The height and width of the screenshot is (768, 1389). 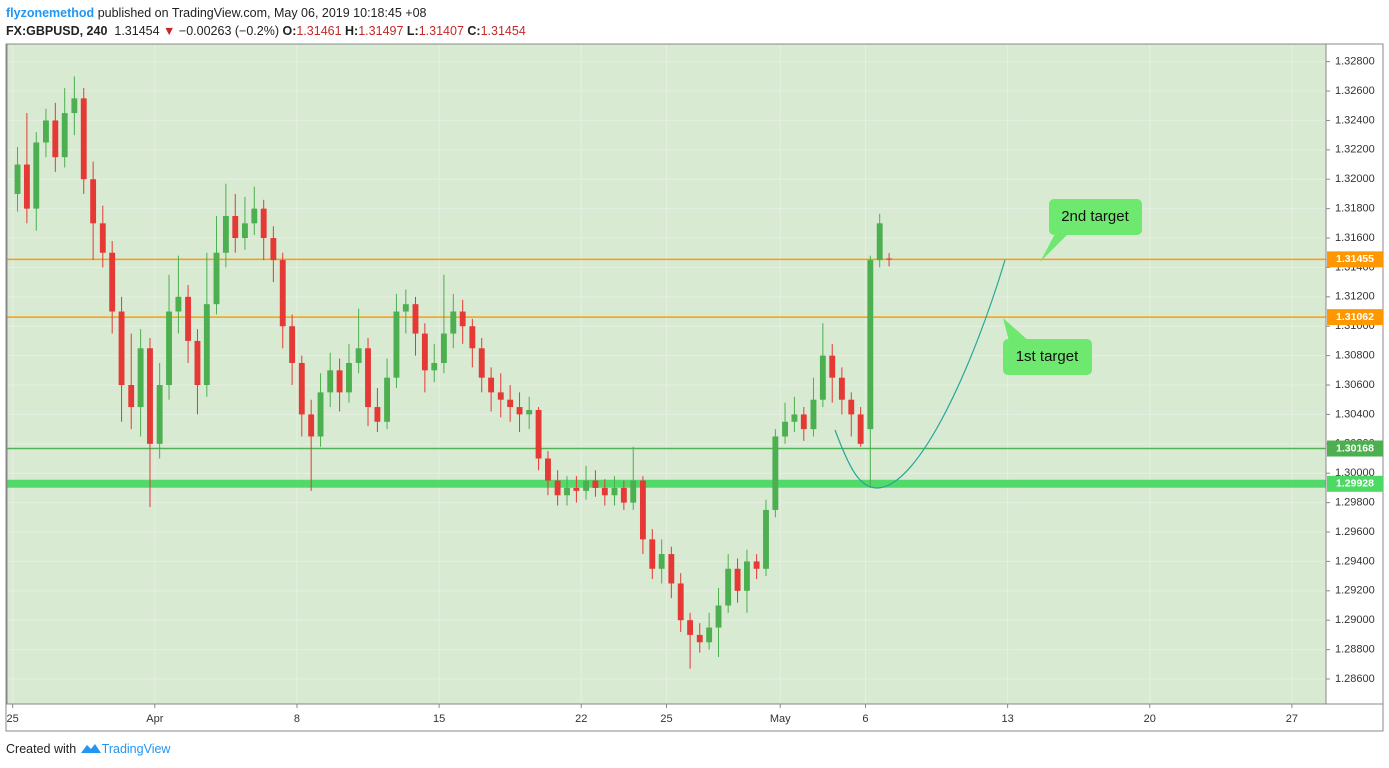 I want to click on y-tick-label: 1.29600, so click(x=1355, y=532).